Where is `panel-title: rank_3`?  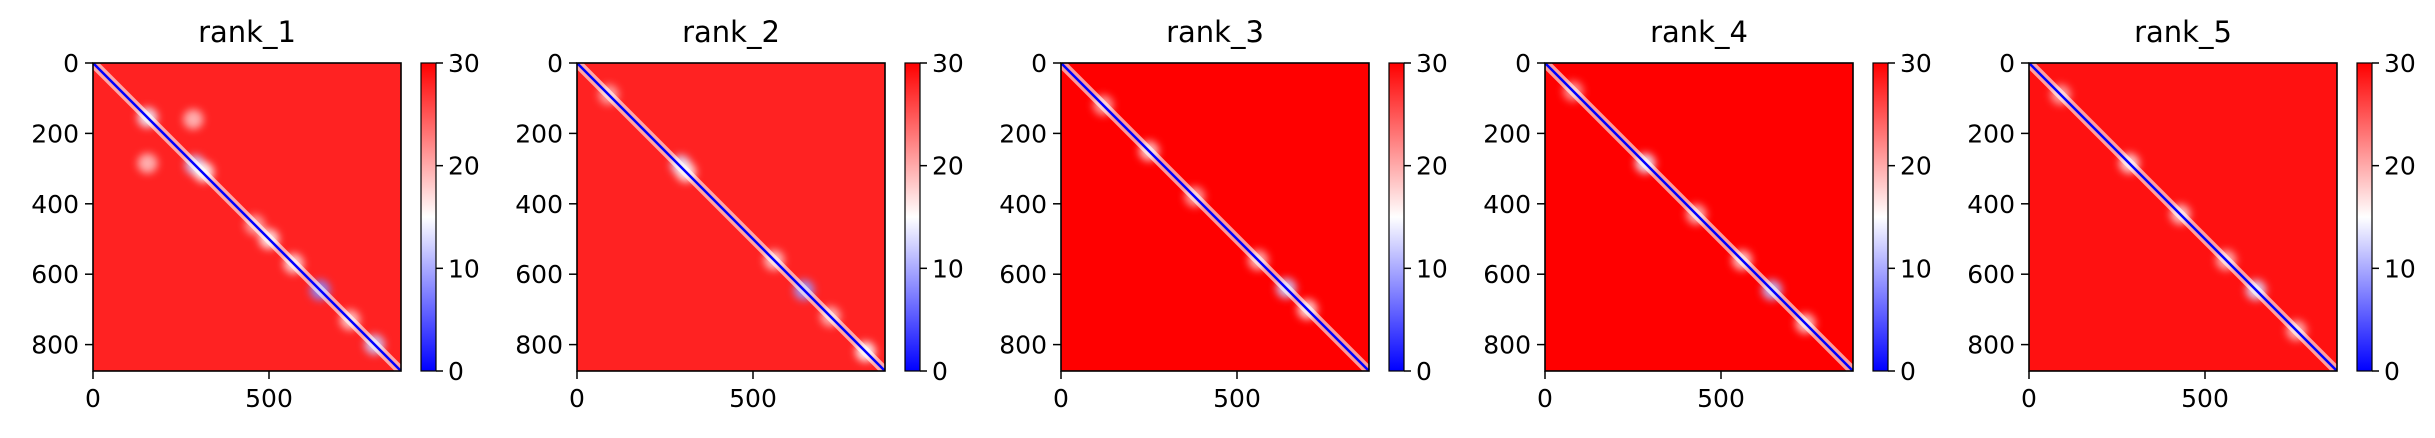 panel-title: rank_3 is located at coordinates (1215, 32).